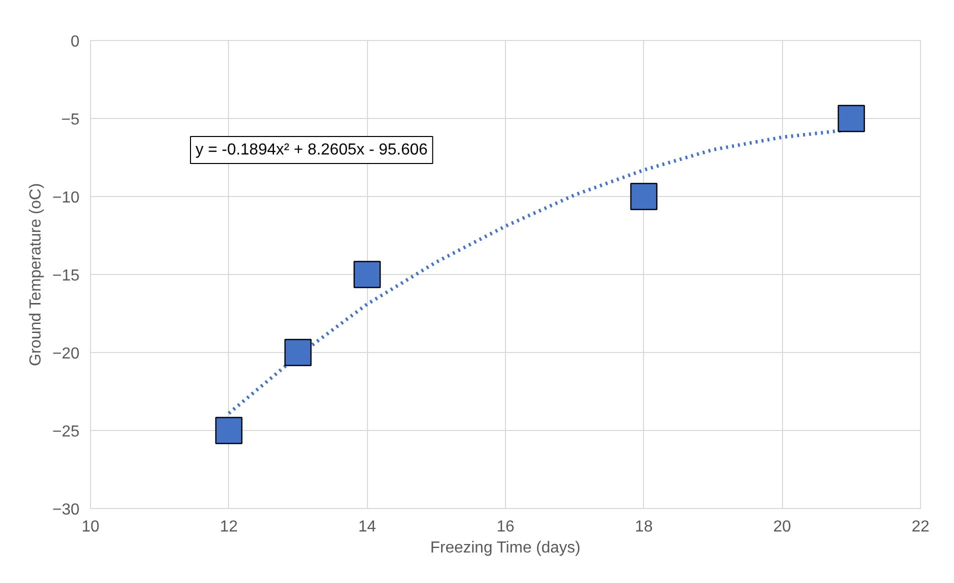  Describe the element at coordinates (66, 432) in the screenshot. I see `y-tick-label: −25` at that location.